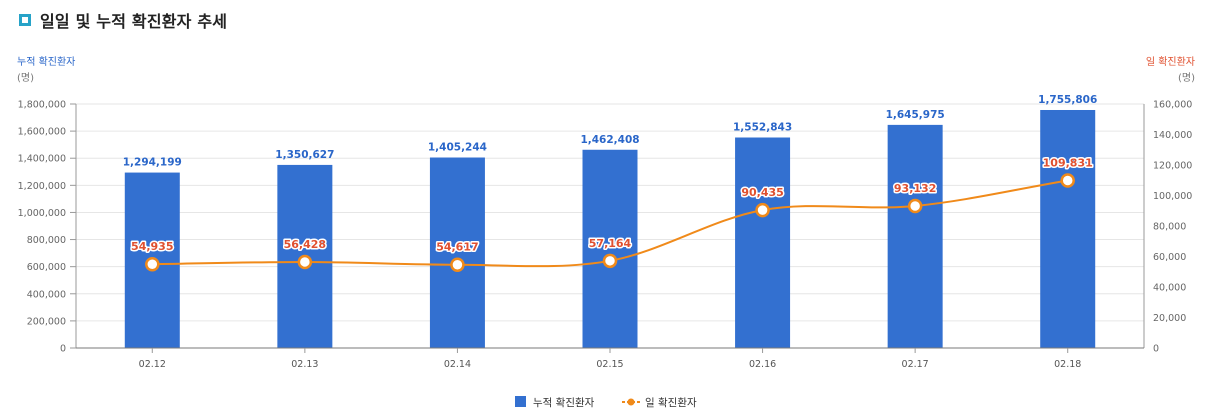 The height and width of the screenshot is (417, 1205). What do you see at coordinates (606, 402) in the screenshot?
I see `legend: 누적 확진환자 일 확진환자` at bounding box center [606, 402].